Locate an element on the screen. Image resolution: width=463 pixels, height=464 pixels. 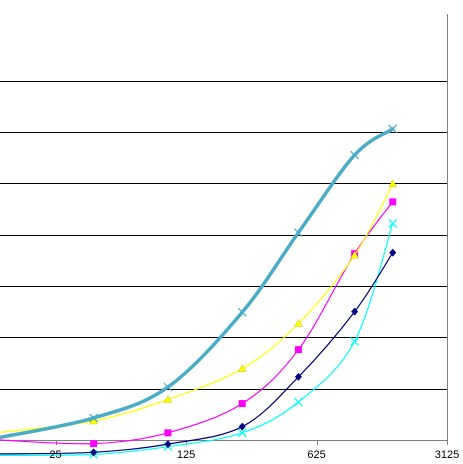
x-tick-labels: 25 125 625 3125 is located at coordinates (254, 455).